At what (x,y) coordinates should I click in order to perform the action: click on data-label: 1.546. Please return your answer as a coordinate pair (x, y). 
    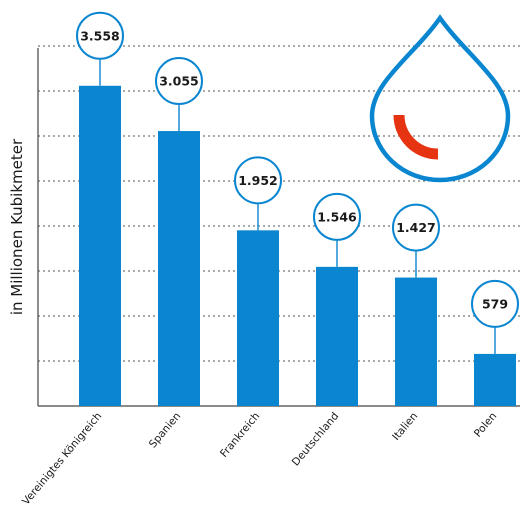
    Looking at the image, I should click on (337, 216).